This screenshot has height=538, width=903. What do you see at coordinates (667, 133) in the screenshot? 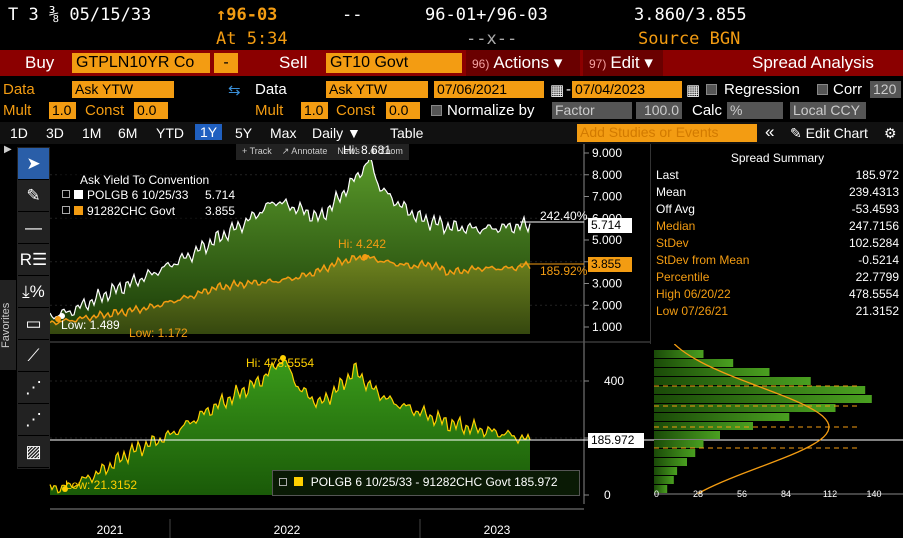
I see `studies-input: Add Studies or Events` at bounding box center [667, 133].